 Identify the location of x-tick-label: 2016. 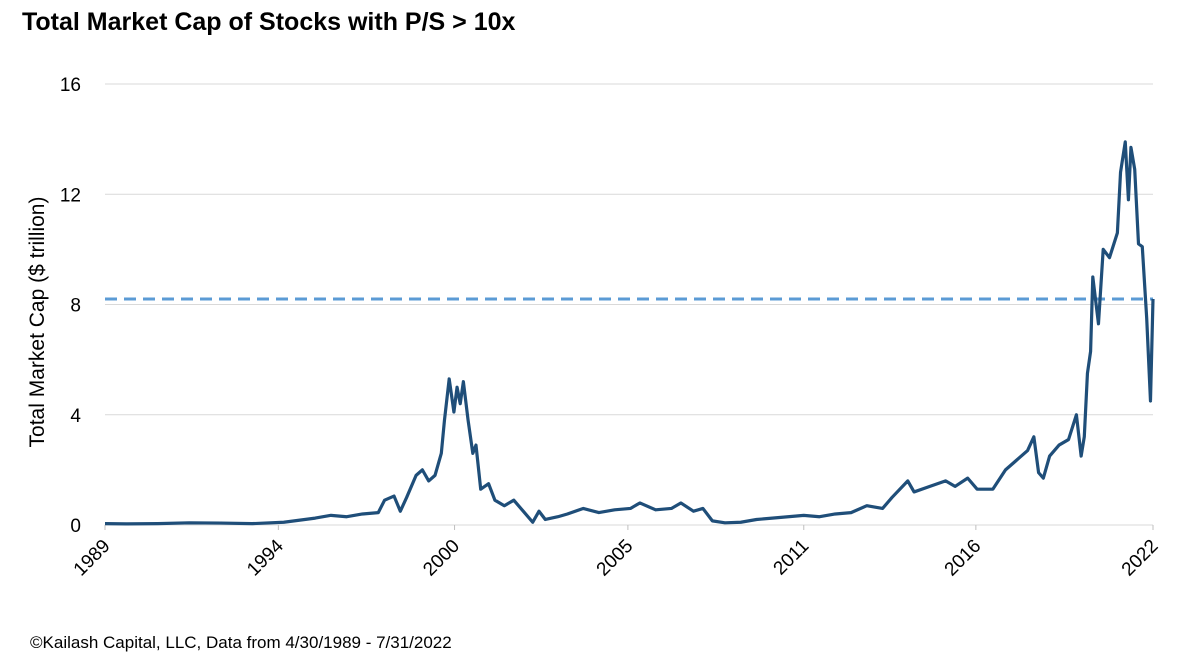
(963, 558).